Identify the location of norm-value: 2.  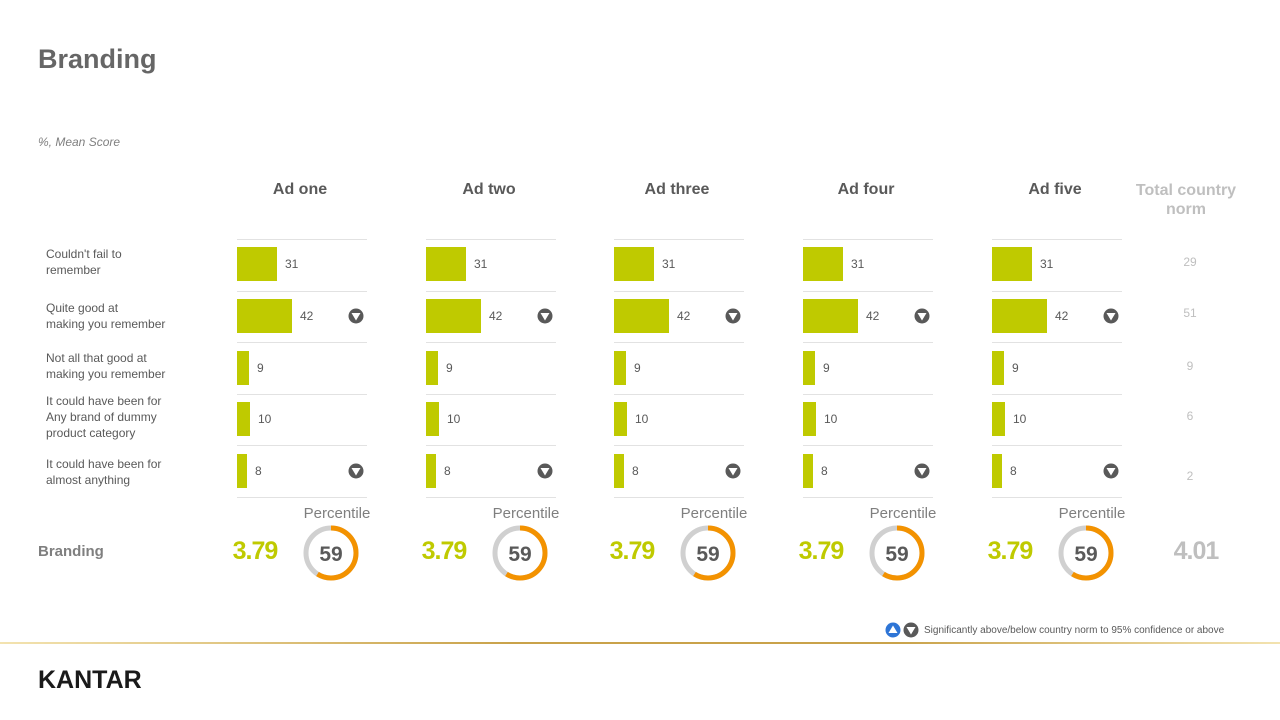
(1190, 476).